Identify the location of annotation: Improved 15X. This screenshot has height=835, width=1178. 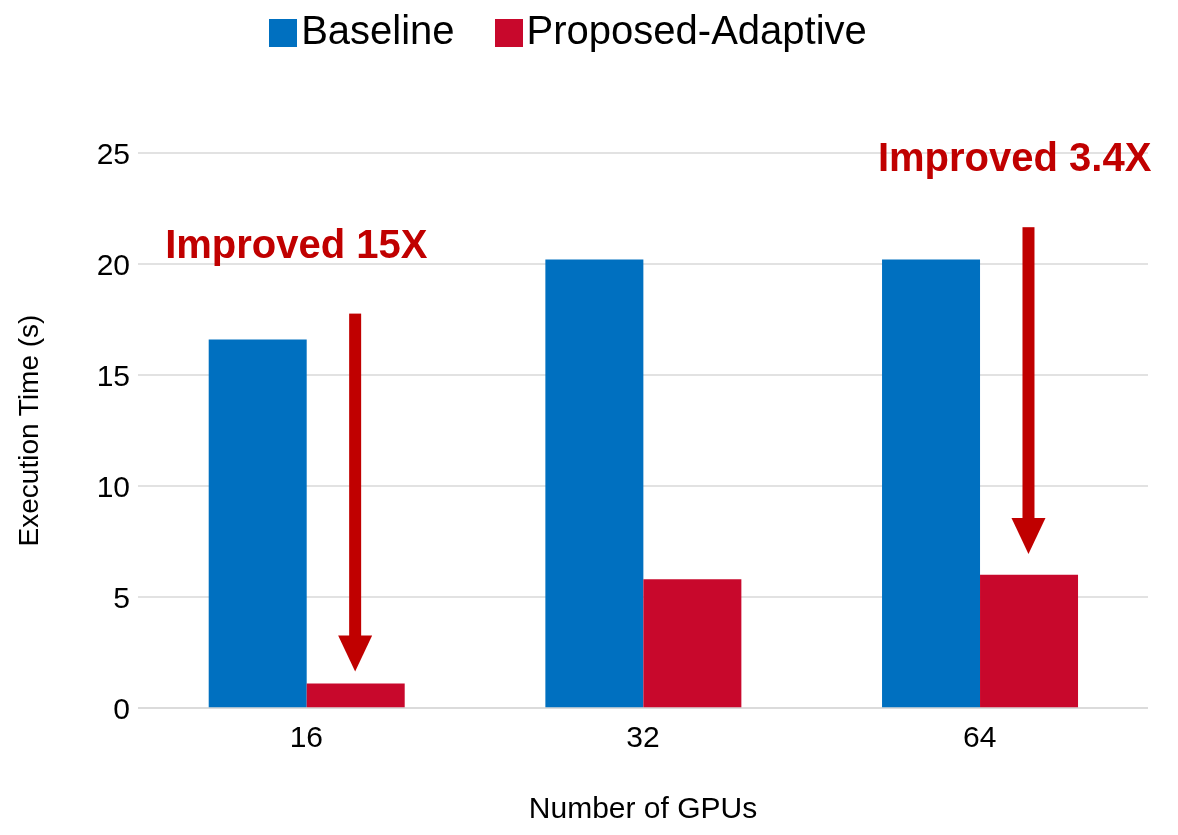
(296, 243).